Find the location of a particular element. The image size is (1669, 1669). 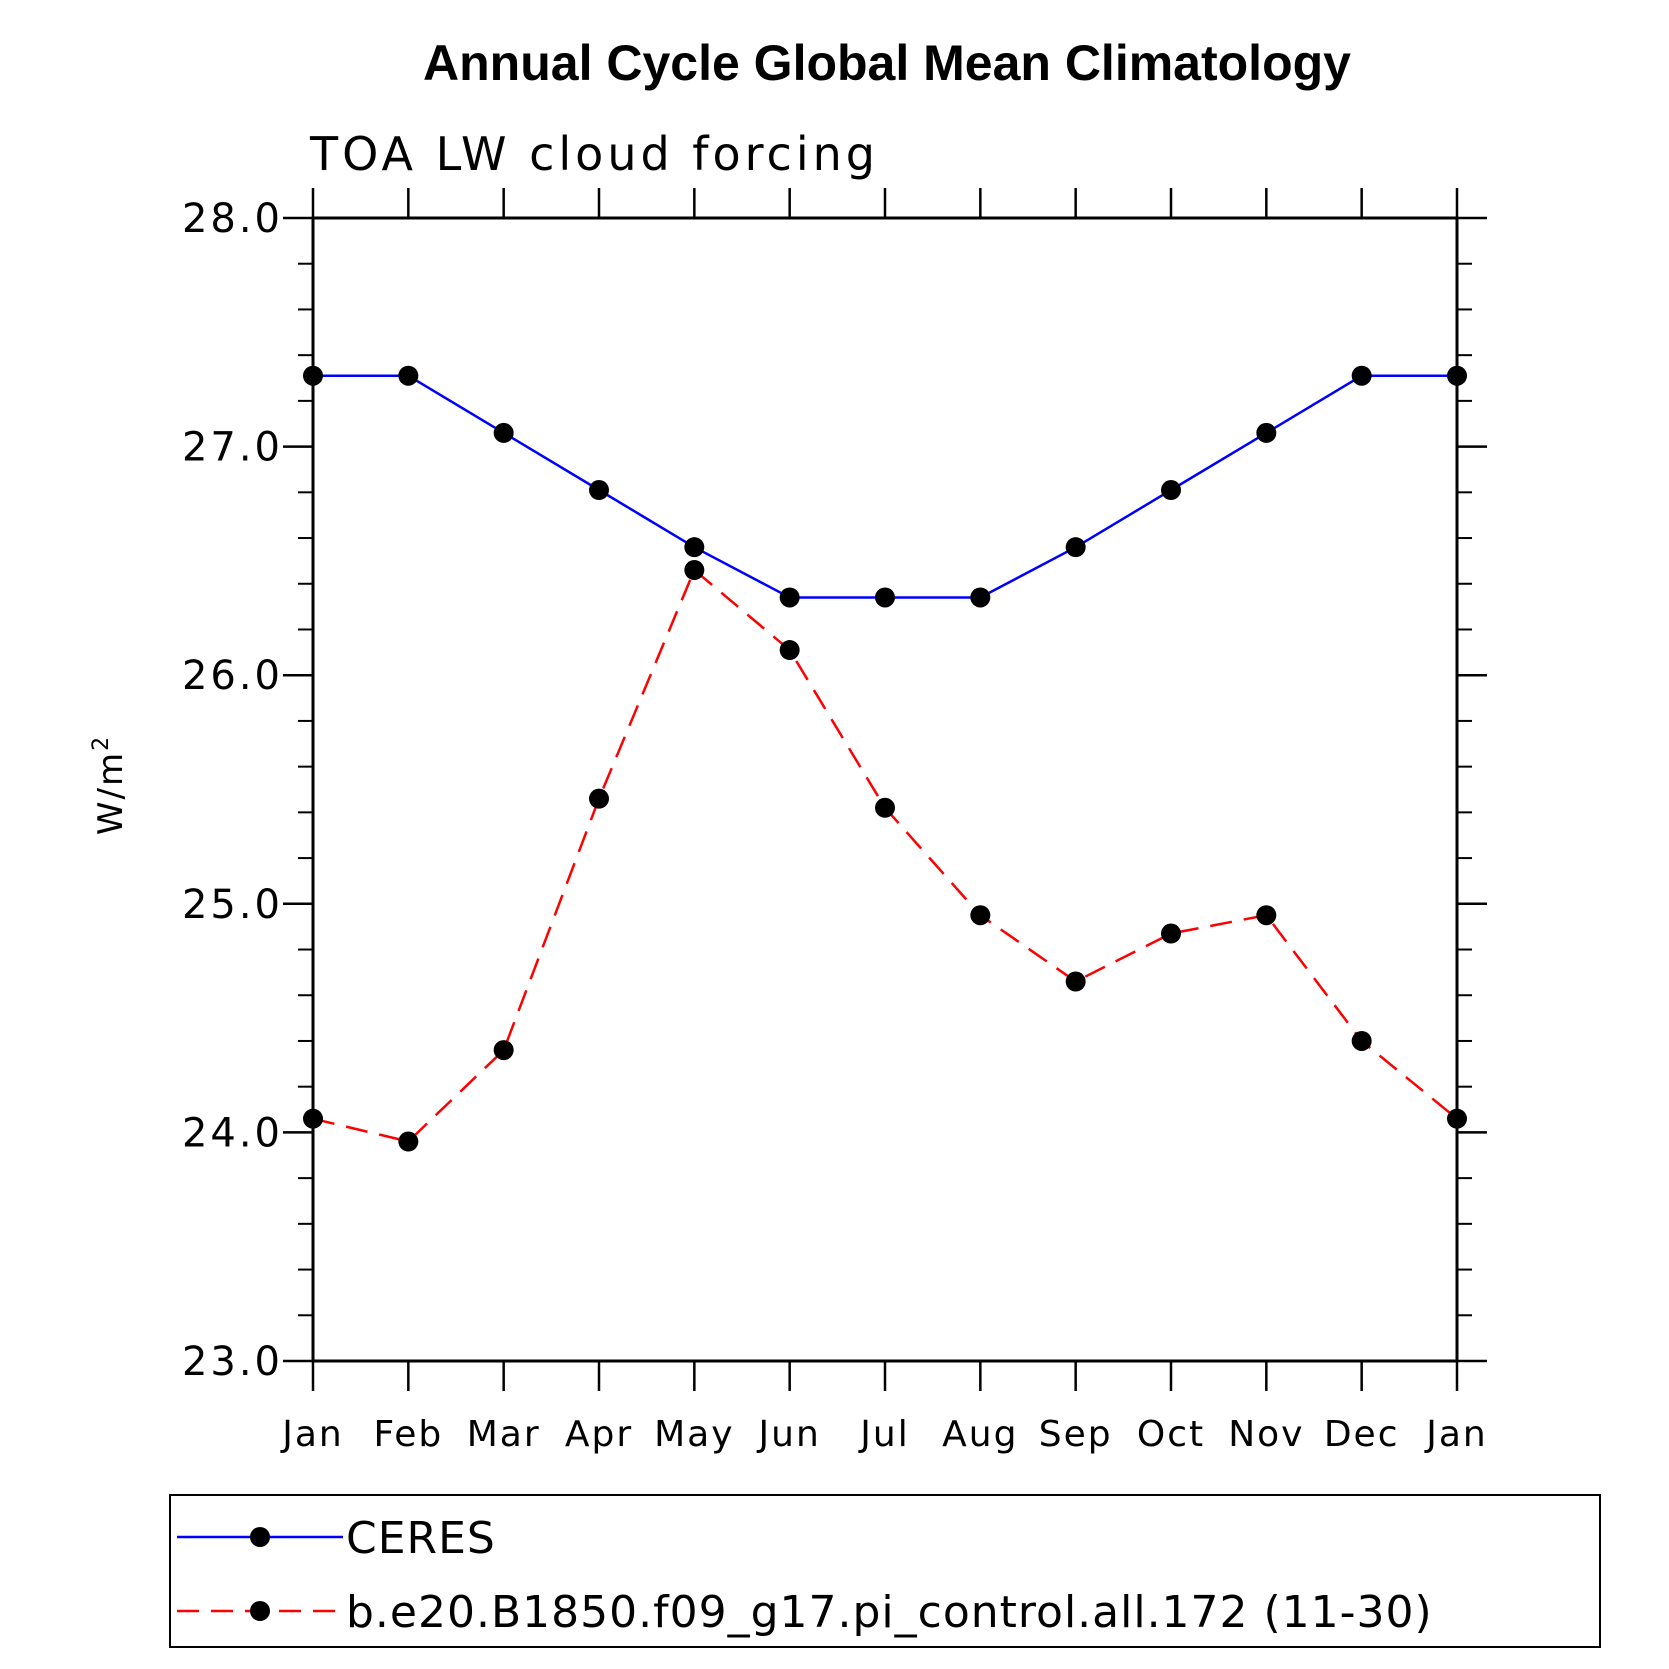

x-tick-label: Apr is located at coordinates (599, 1434).